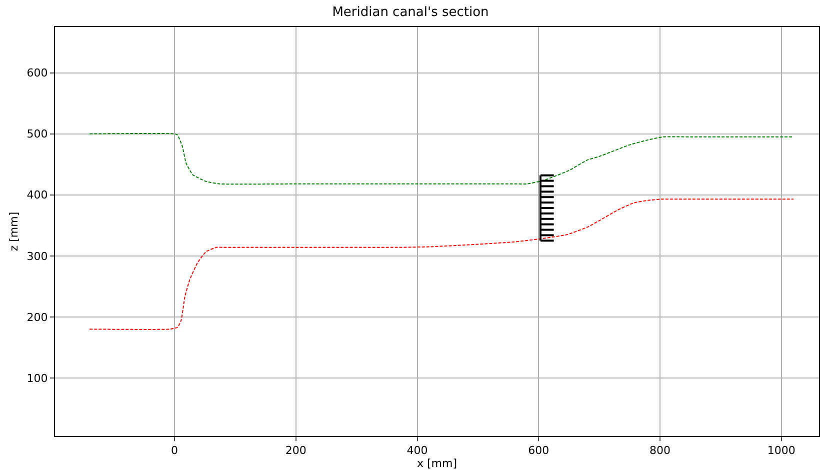  What do you see at coordinates (539, 451) in the screenshot?
I see `x-tick-label: 600` at bounding box center [539, 451].